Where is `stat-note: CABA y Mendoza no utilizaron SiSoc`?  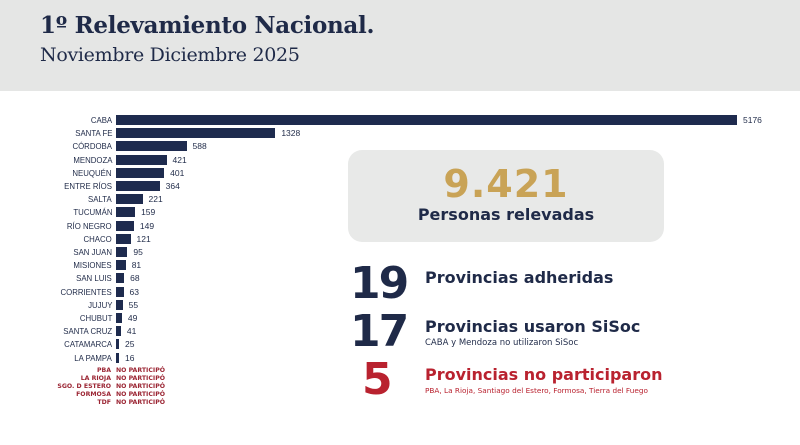
stat-note: CABA y Mendoza no utilizaron SiSoc is located at coordinates (502, 343).